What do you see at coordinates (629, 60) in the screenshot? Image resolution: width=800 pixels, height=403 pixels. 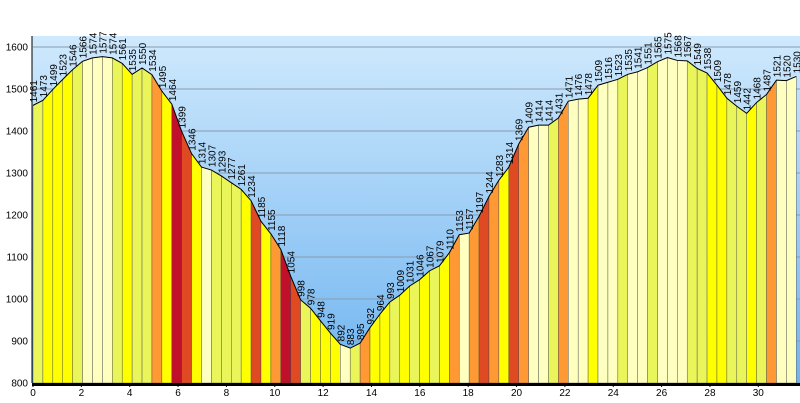 I see `data-label: 1535` at bounding box center [629, 60].